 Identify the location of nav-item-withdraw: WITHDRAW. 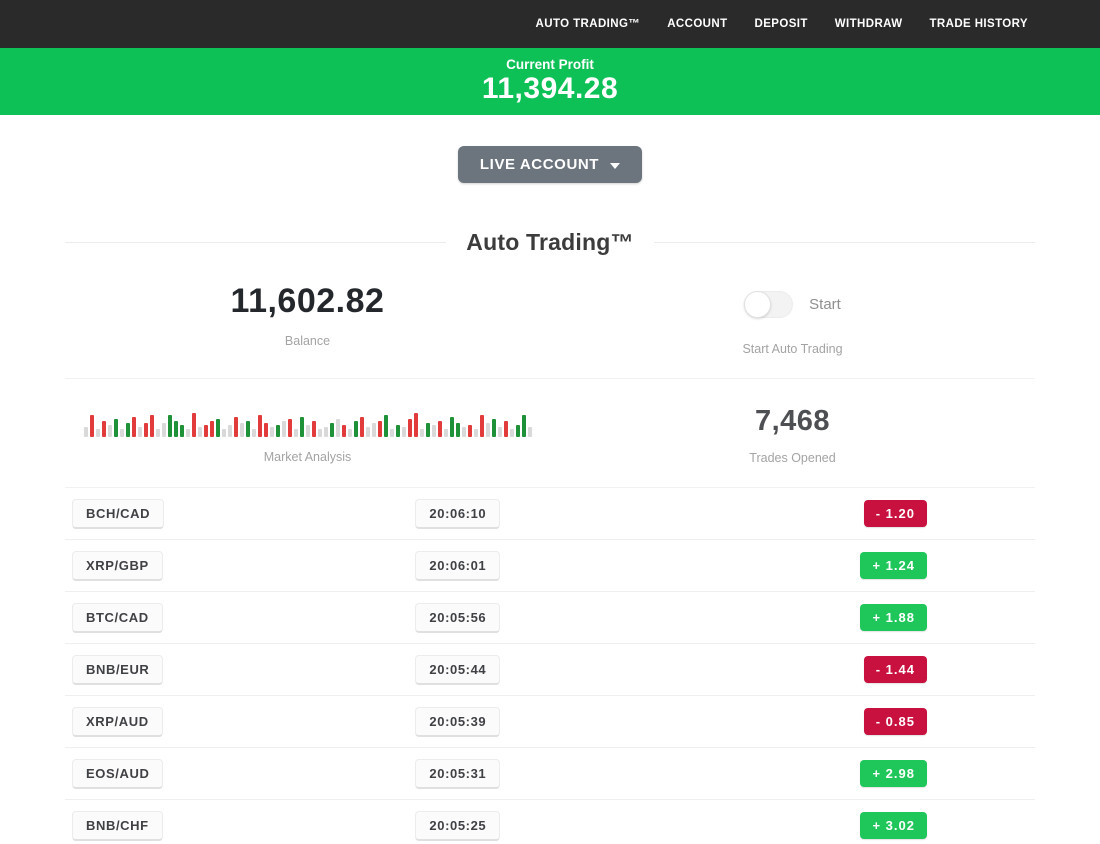
(868, 24).